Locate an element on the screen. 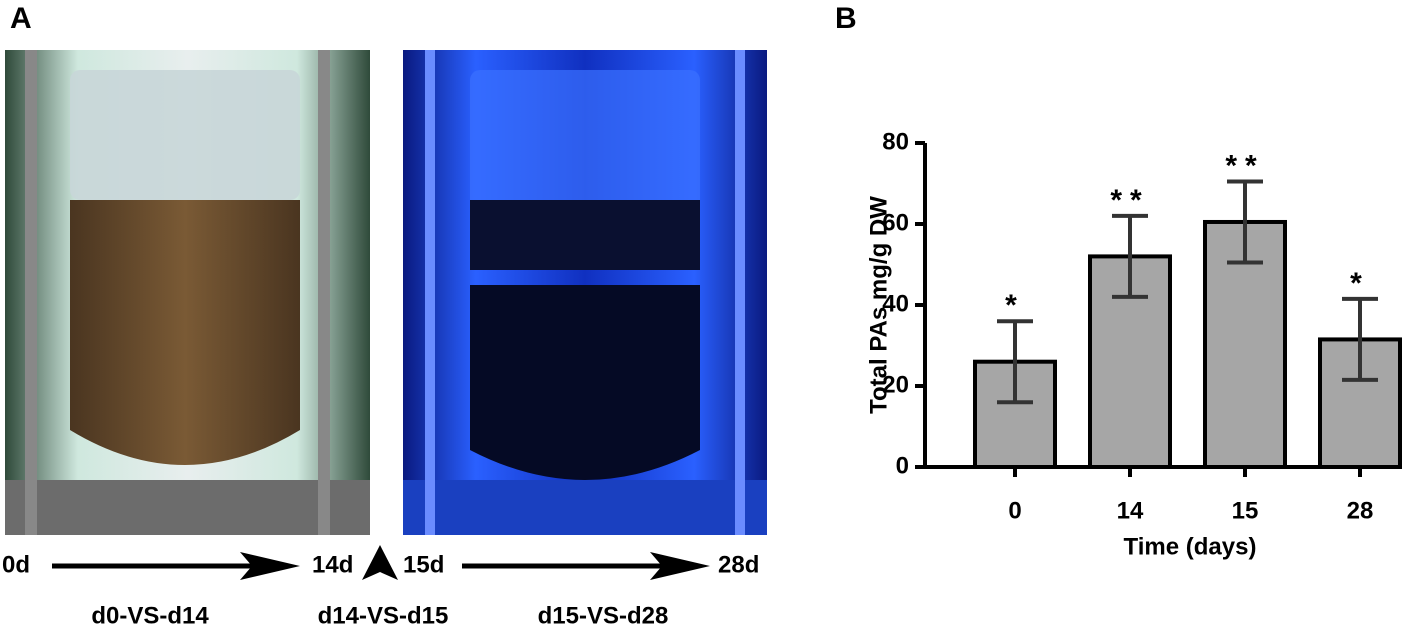 The height and width of the screenshot is (631, 1418). y-tick-label: 80 is located at coordinates (895, 141).